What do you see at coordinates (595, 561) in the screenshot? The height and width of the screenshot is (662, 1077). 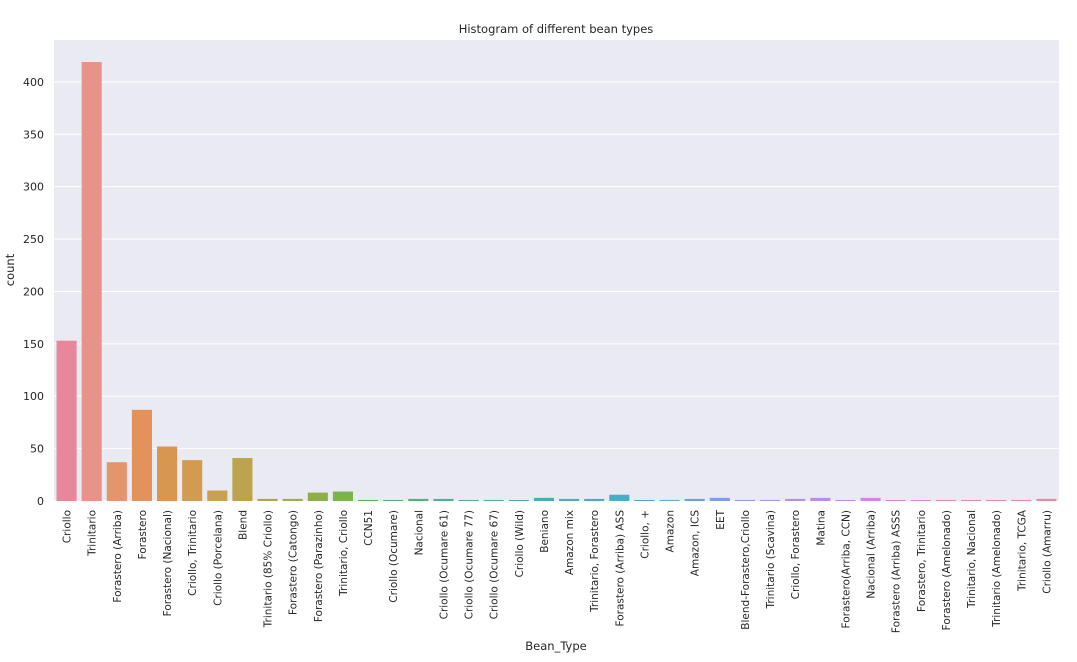 I see `x-tick-label: Trinitario, Forastero` at bounding box center [595, 561].